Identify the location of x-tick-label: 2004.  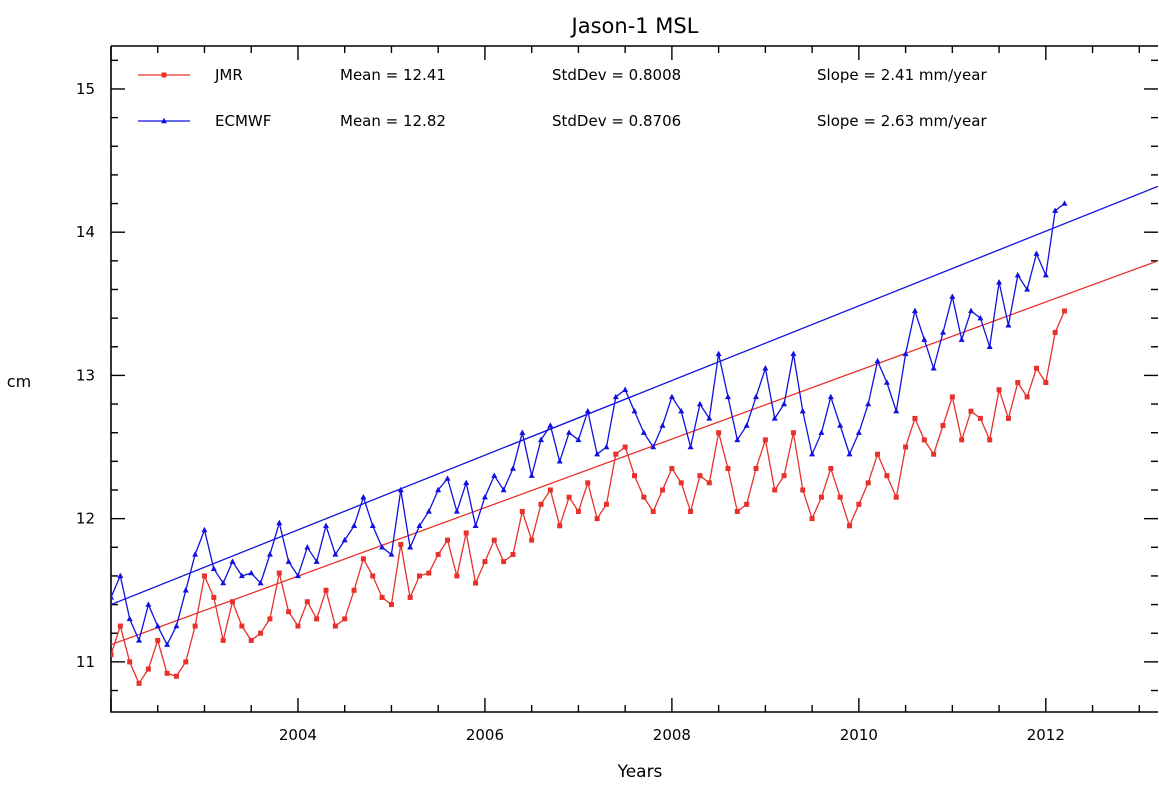
(298, 735).